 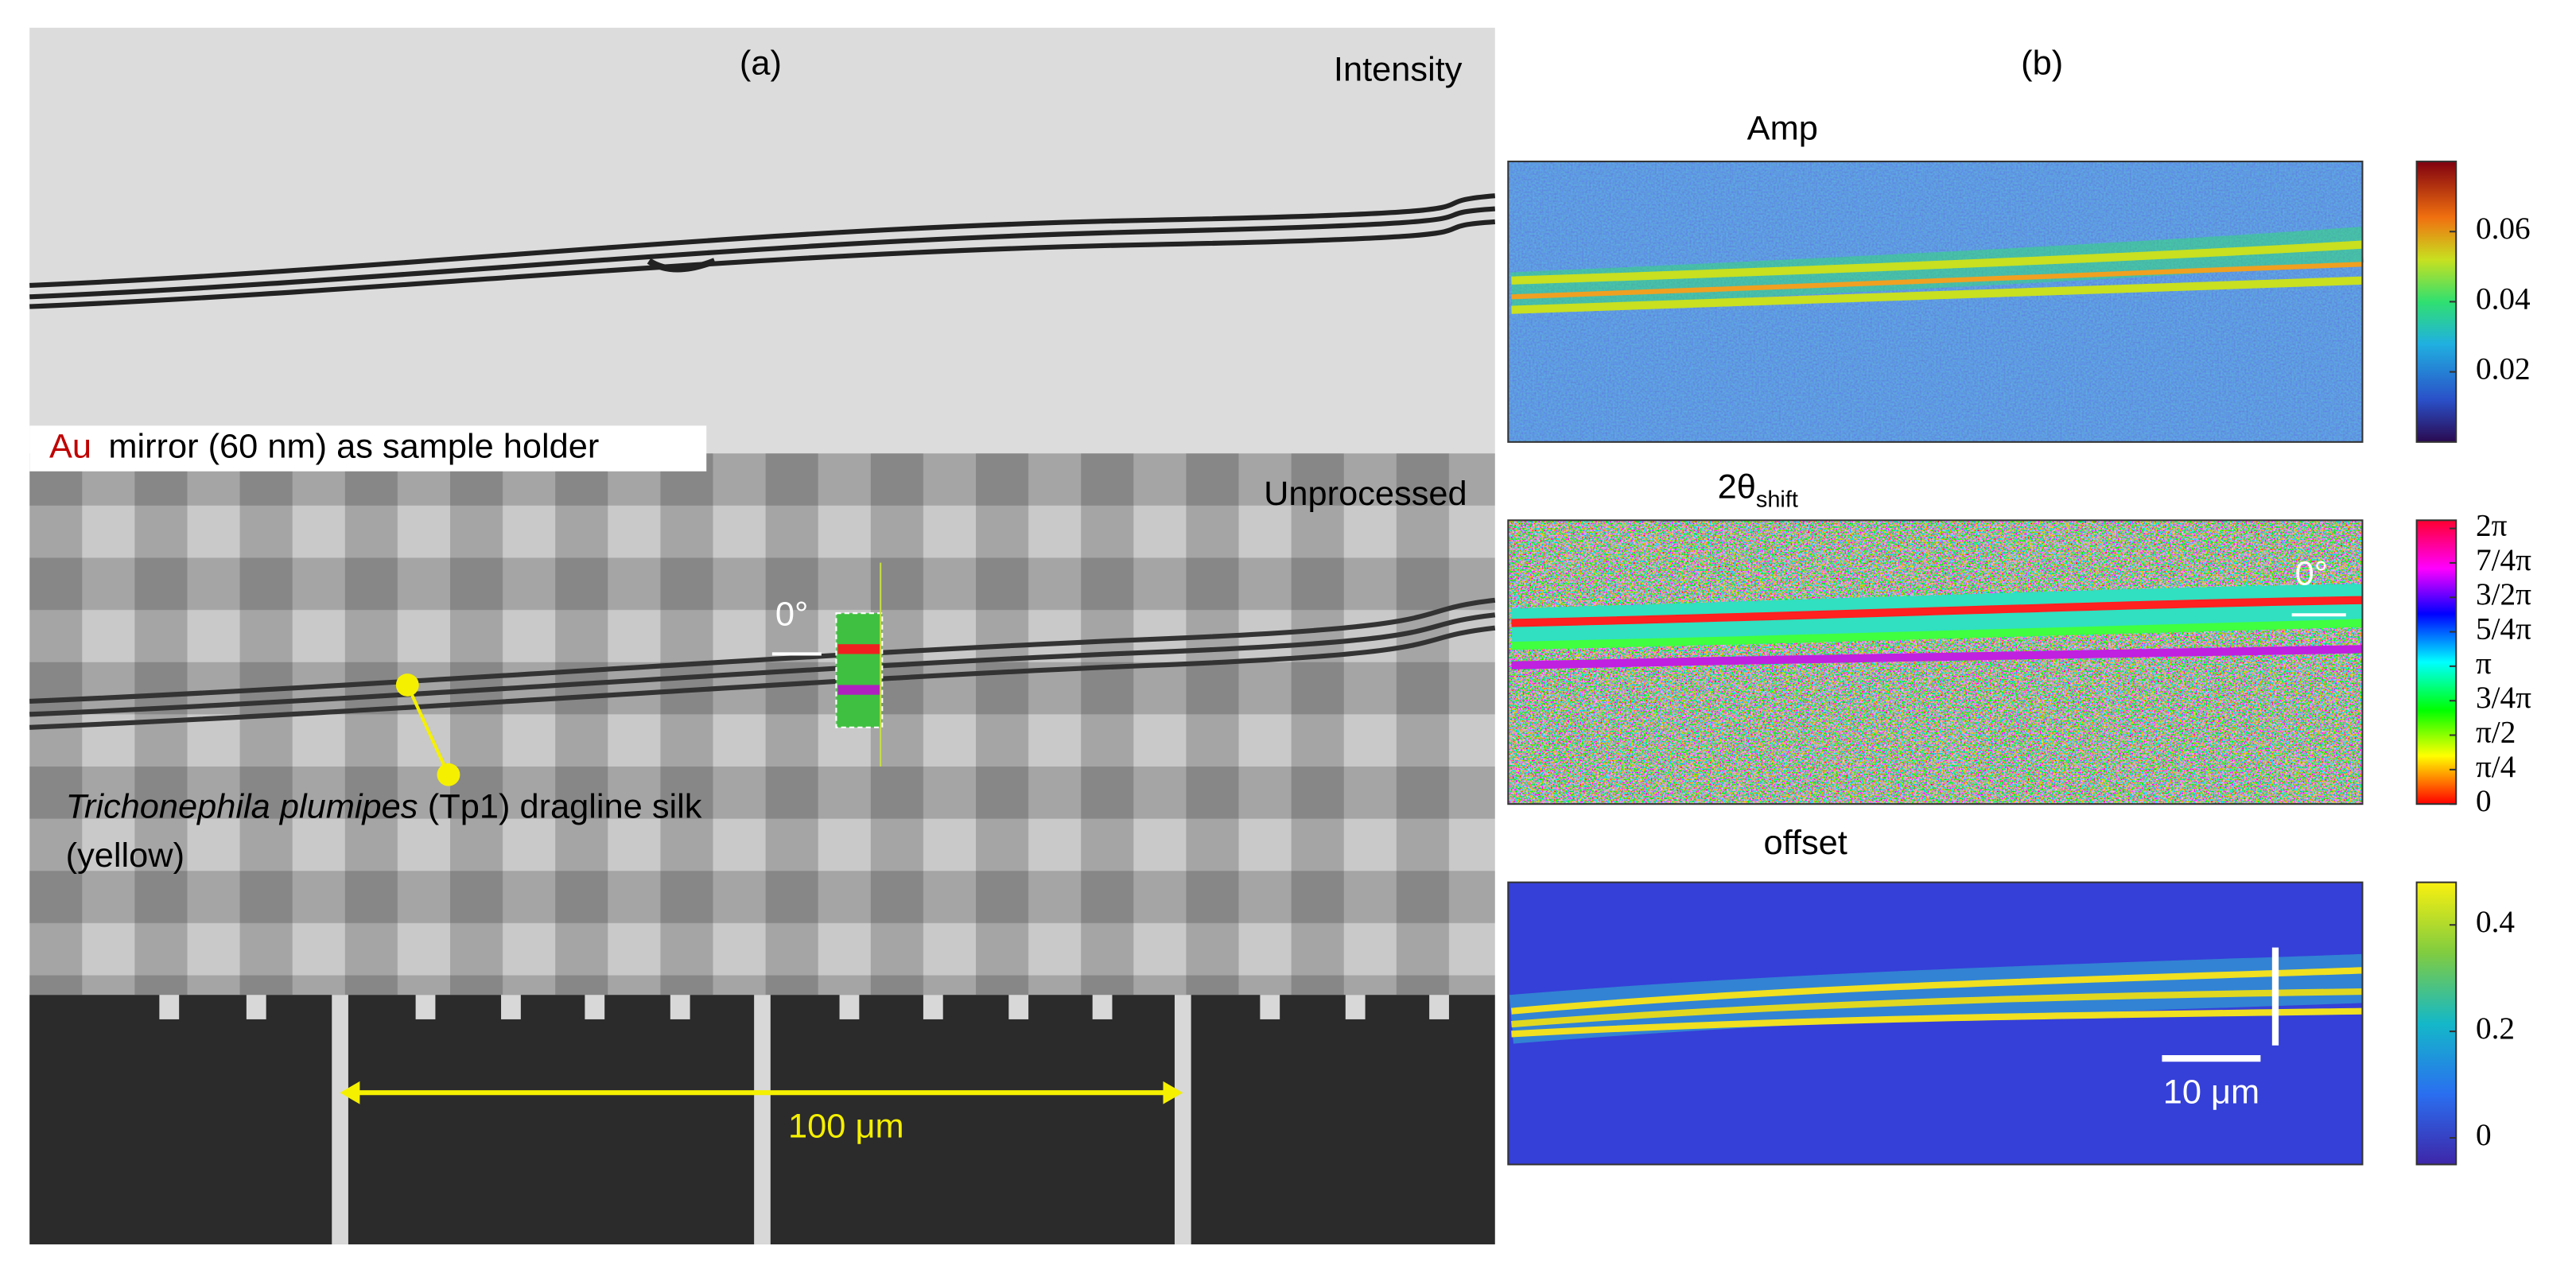 I want to click on map-title: Amp, so click(x=1782, y=129).